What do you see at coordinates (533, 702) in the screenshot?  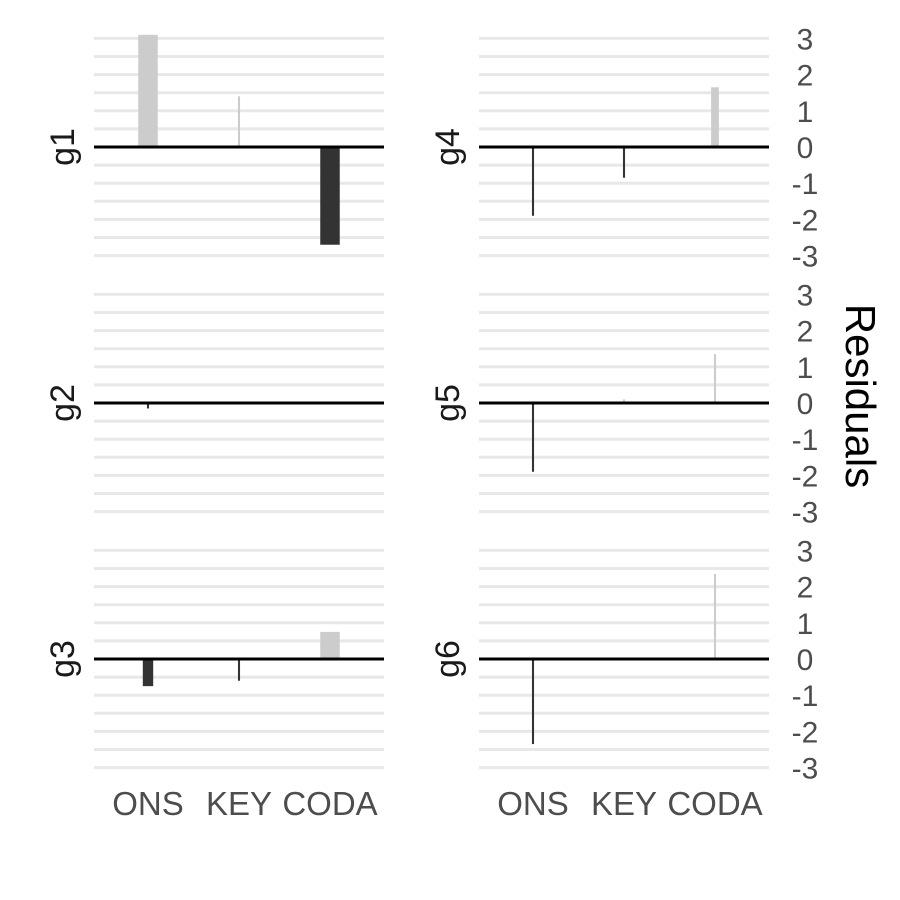 I see `bar-g6-ons` at bounding box center [533, 702].